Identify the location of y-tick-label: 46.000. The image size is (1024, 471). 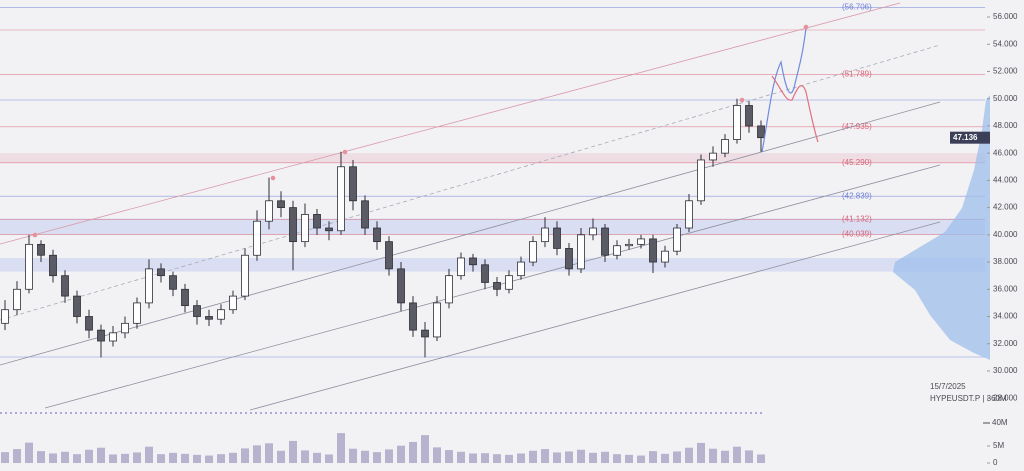
(1005, 152).